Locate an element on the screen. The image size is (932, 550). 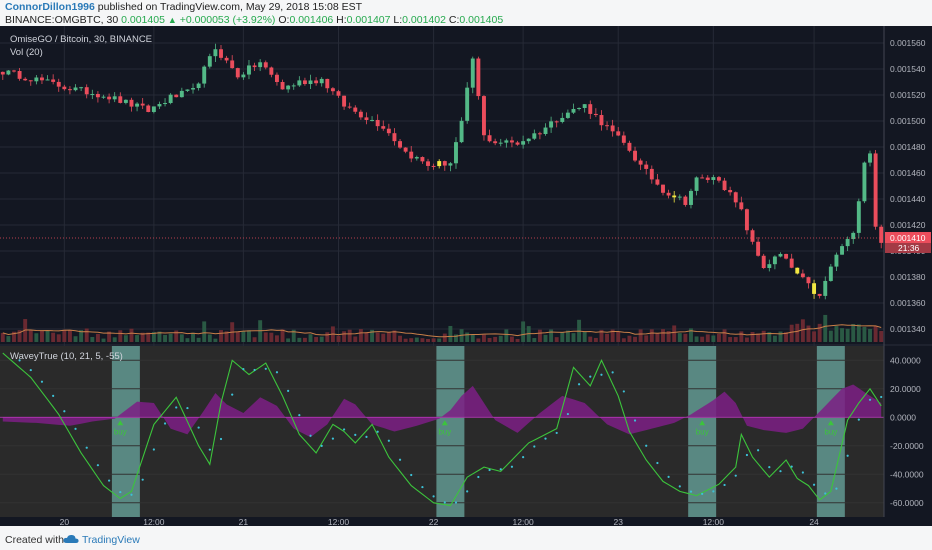
osc-tick-label: -40.0000 is located at coordinates (907, 474).